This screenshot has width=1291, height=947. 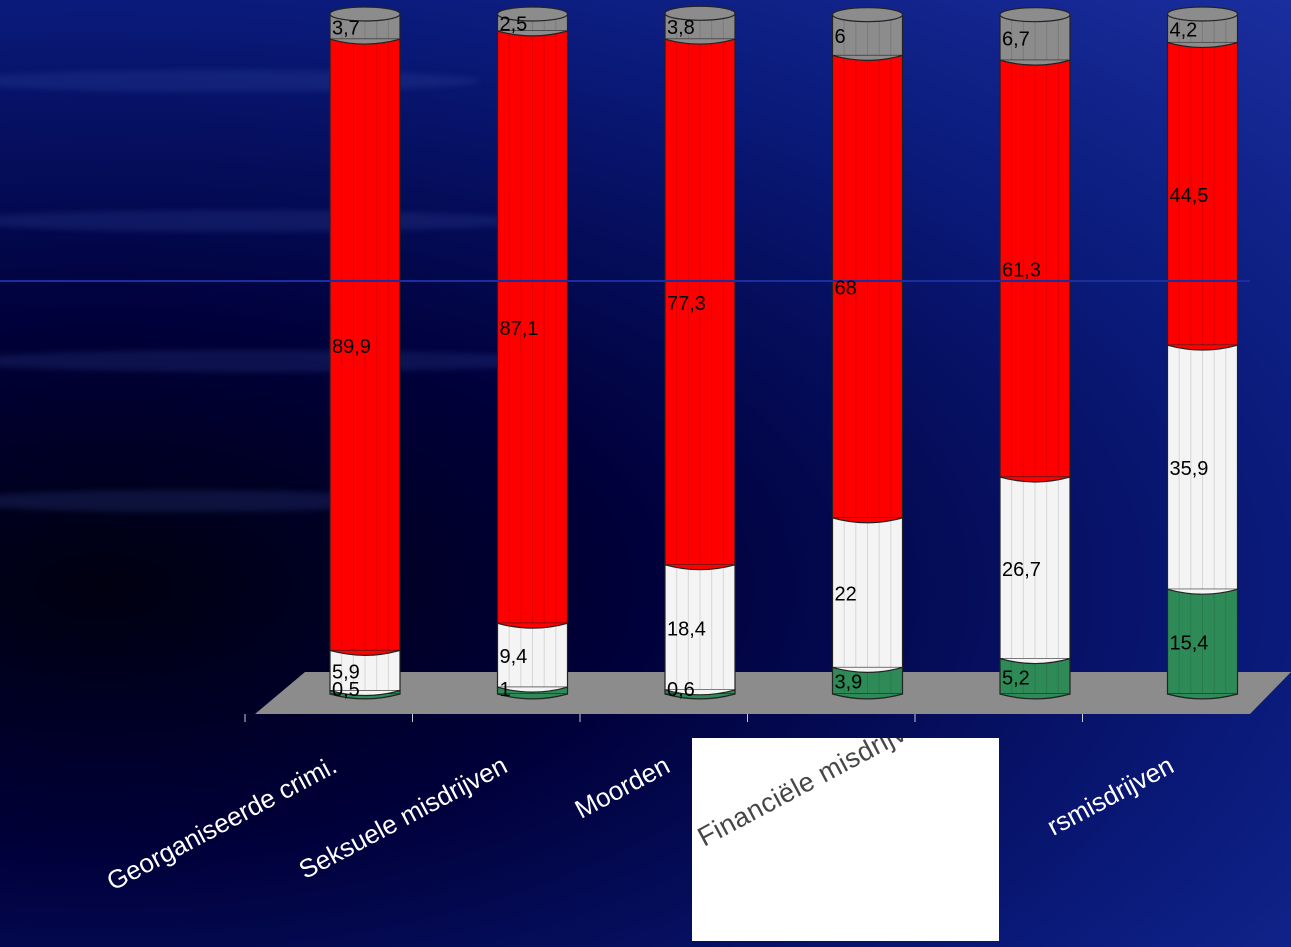 What do you see at coordinates (1016, 39) in the screenshot?
I see `data-label: 6,7` at bounding box center [1016, 39].